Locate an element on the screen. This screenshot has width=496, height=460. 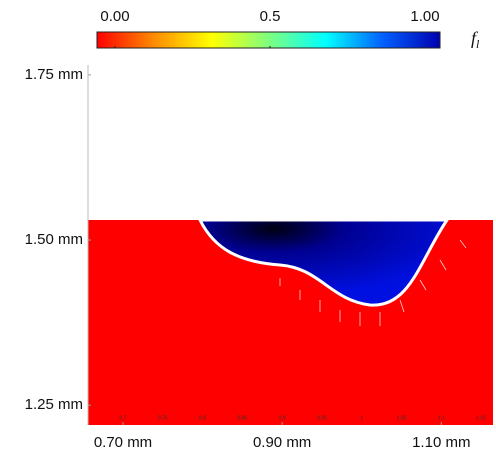
colorbar-label-subscript: l is located at coordinates (478, 44).